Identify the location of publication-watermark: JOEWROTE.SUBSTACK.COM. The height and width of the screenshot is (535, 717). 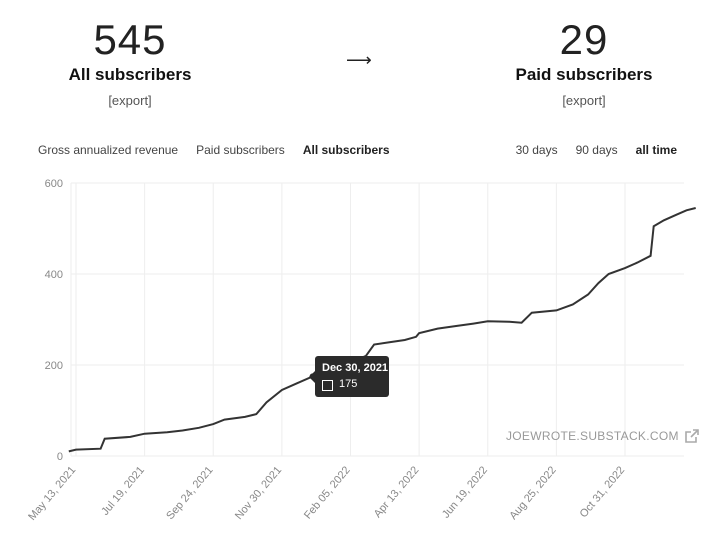
(603, 436).